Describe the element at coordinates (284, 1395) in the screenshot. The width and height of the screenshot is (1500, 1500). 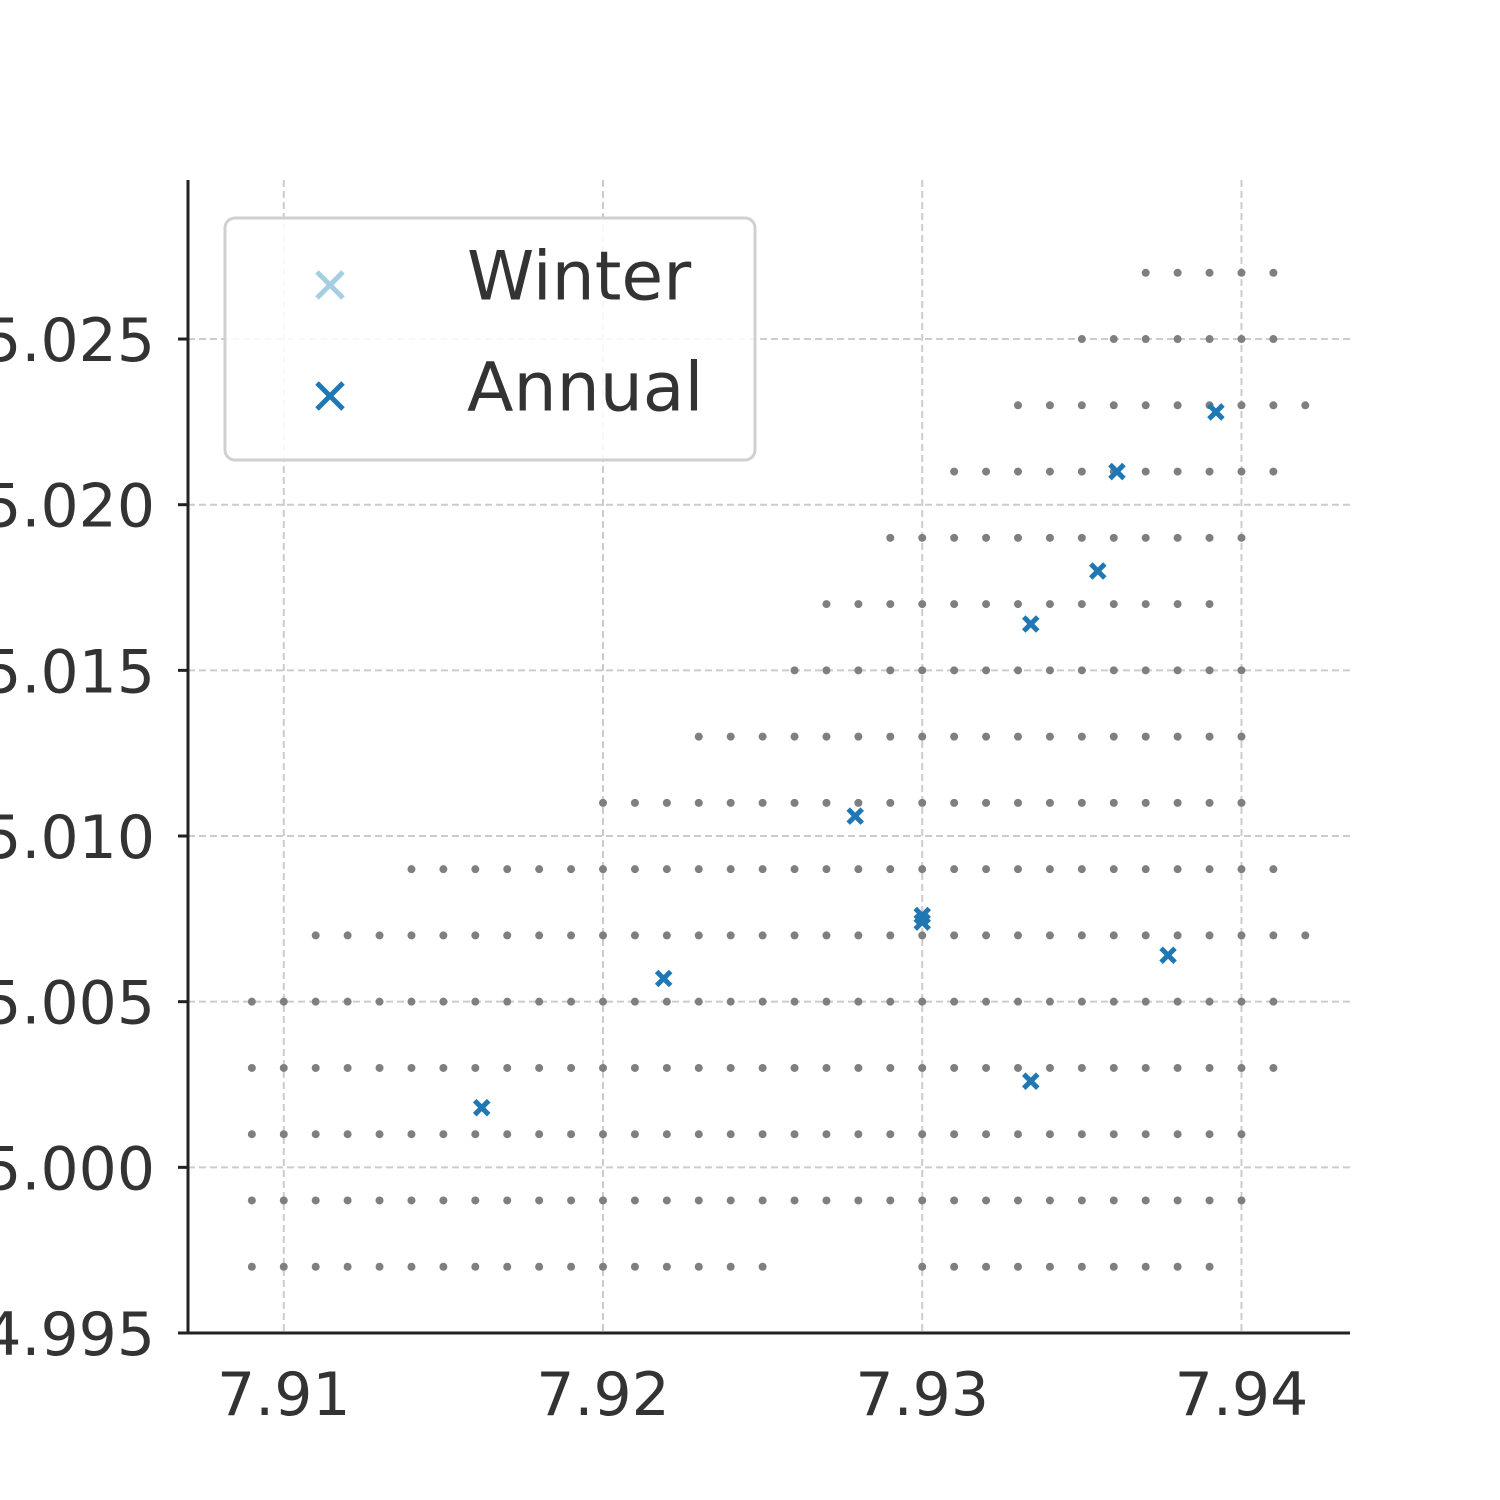
I see `x-tick-label: 7.91` at that location.